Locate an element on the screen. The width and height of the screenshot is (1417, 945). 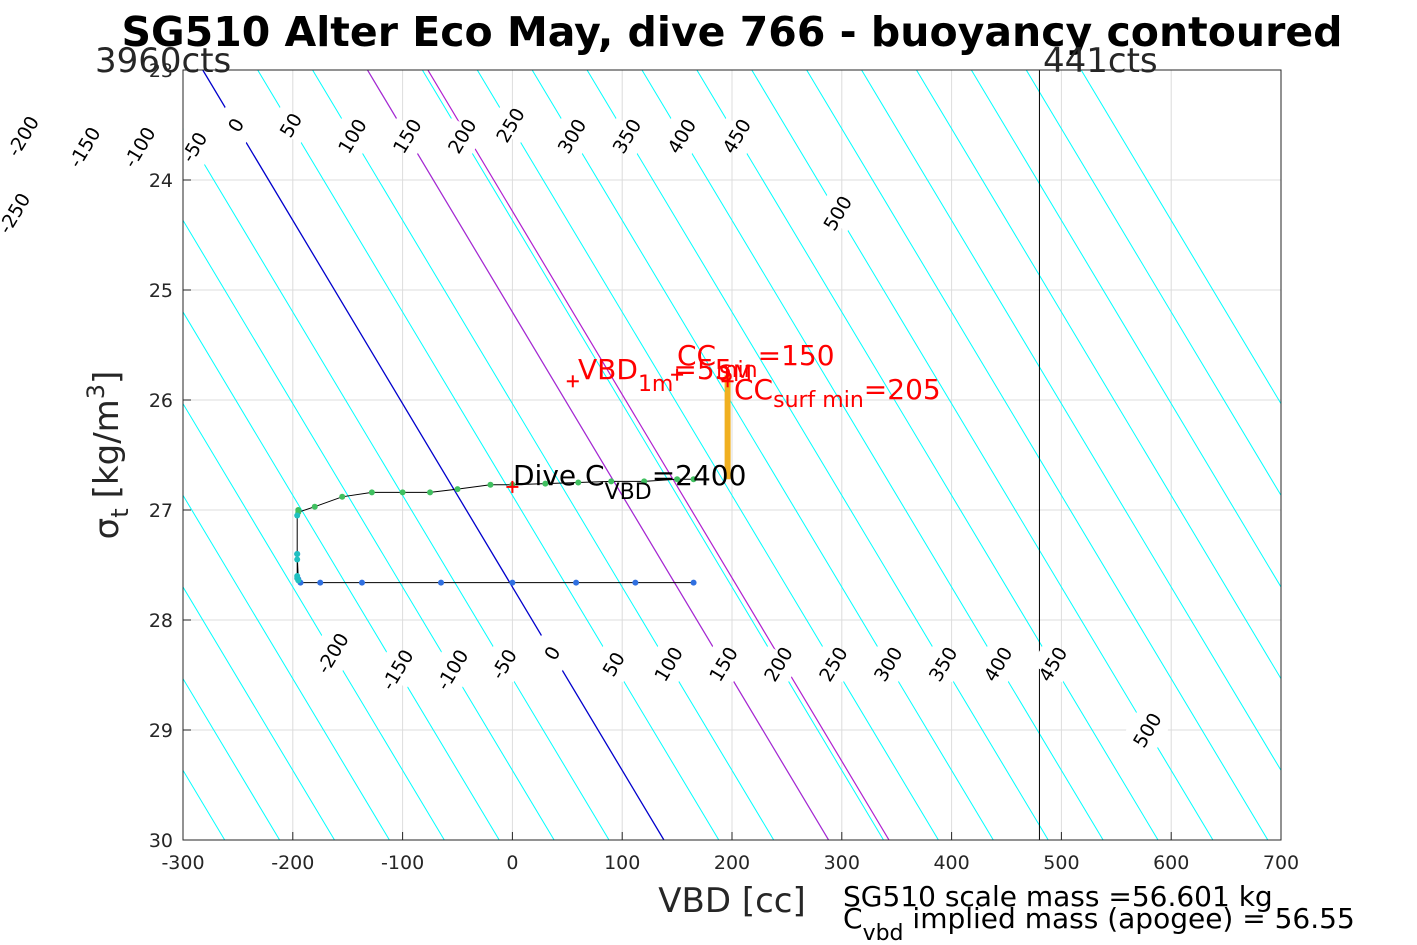
descent-path is located at coordinates (495, 495).